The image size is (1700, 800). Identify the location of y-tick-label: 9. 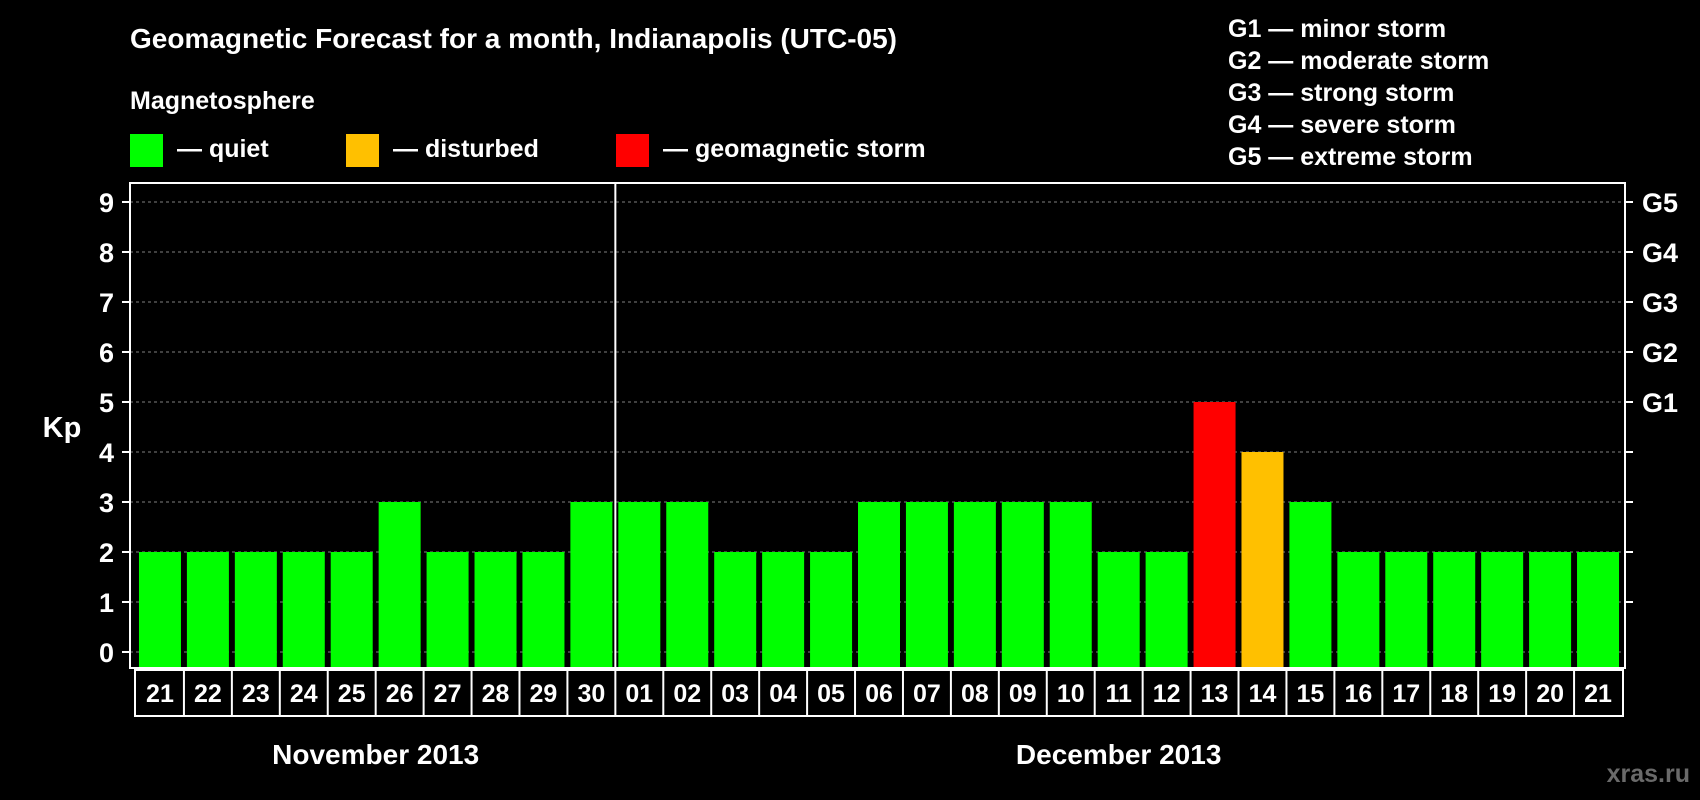
(106, 203).